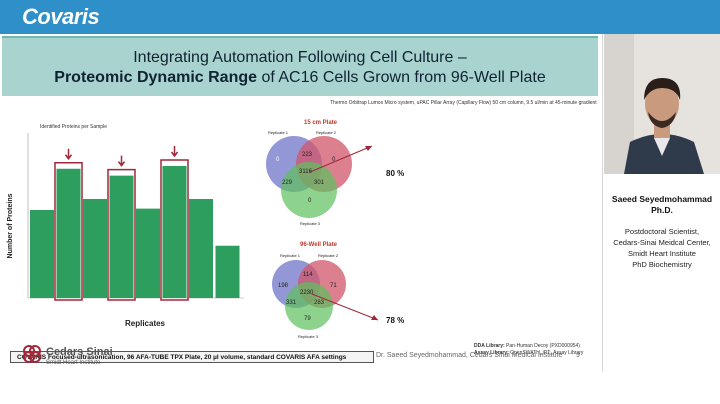 This screenshot has width=720, height=404. Describe the element at coordinates (395, 173) in the screenshot. I see `venn-top-percent: 80 %` at that location.